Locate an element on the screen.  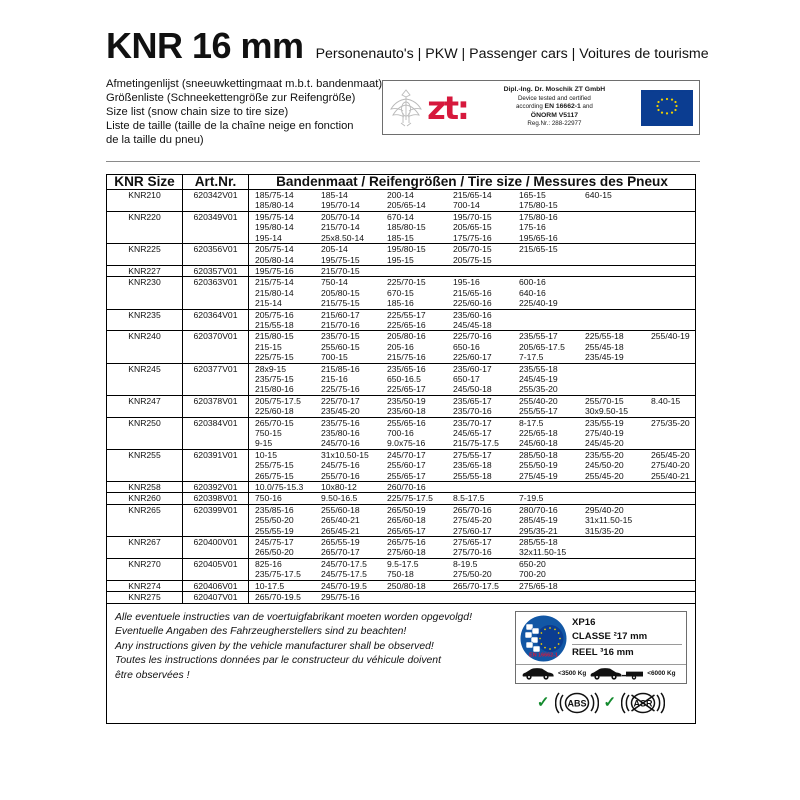
tire-size-column: 260/70-16 is located at coordinates (414, 487).